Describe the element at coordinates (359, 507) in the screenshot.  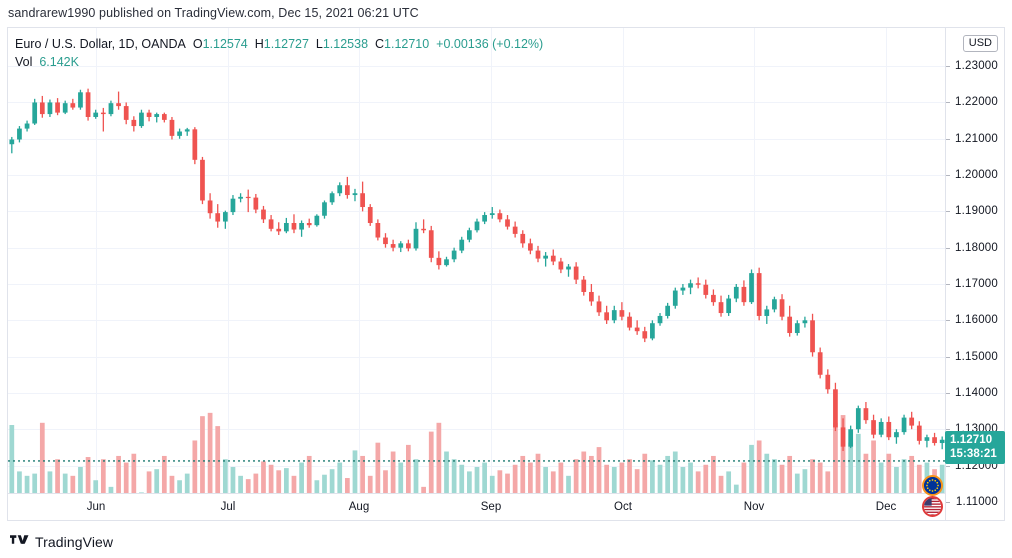
I see `time-tick-label: Aug` at that location.